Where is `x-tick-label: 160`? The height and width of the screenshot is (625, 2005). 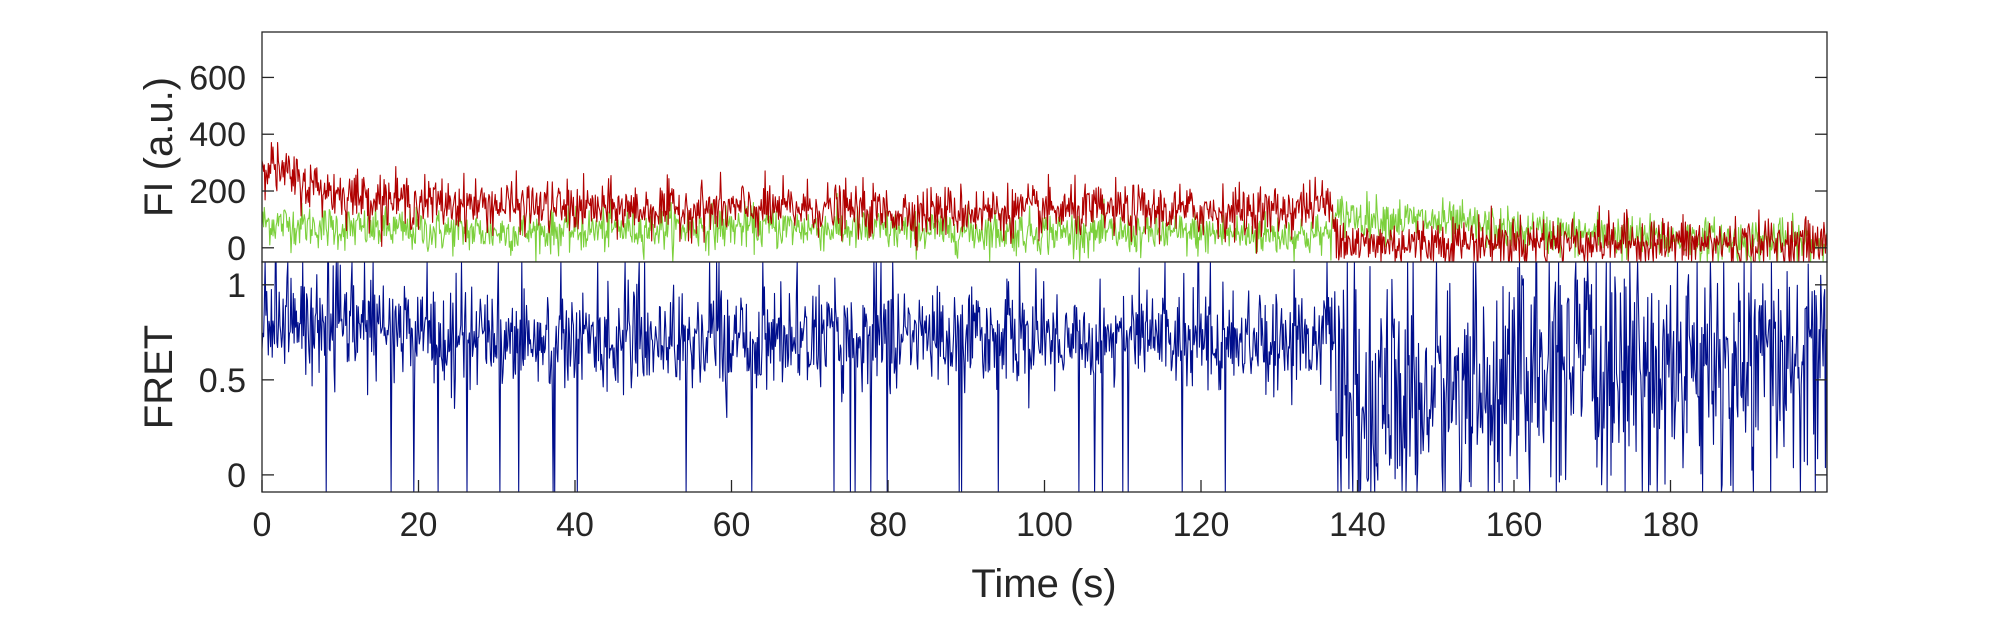
x-tick-label: 160 is located at coordinates (1514, 525).